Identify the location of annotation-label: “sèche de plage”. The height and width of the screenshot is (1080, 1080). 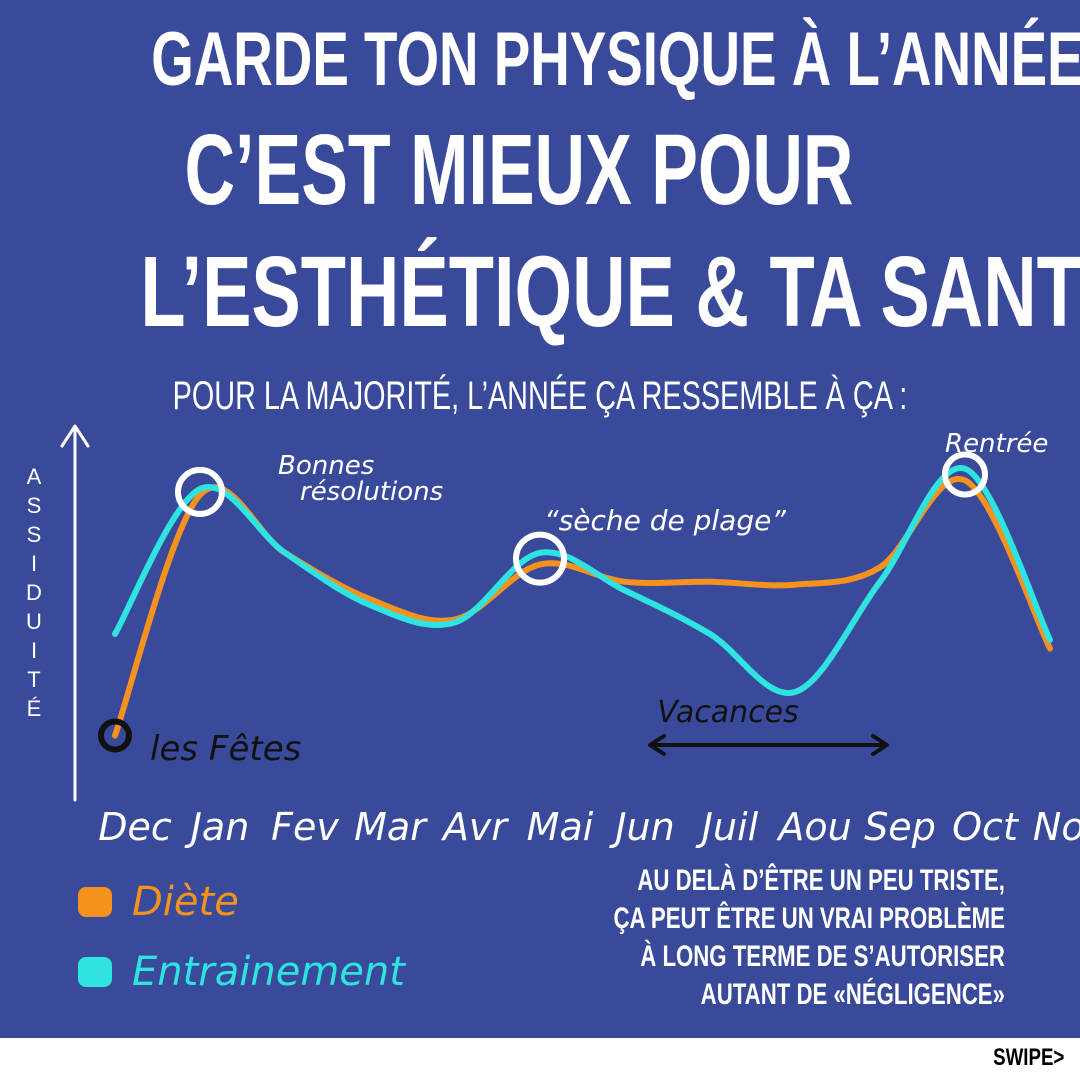
(665, 520).